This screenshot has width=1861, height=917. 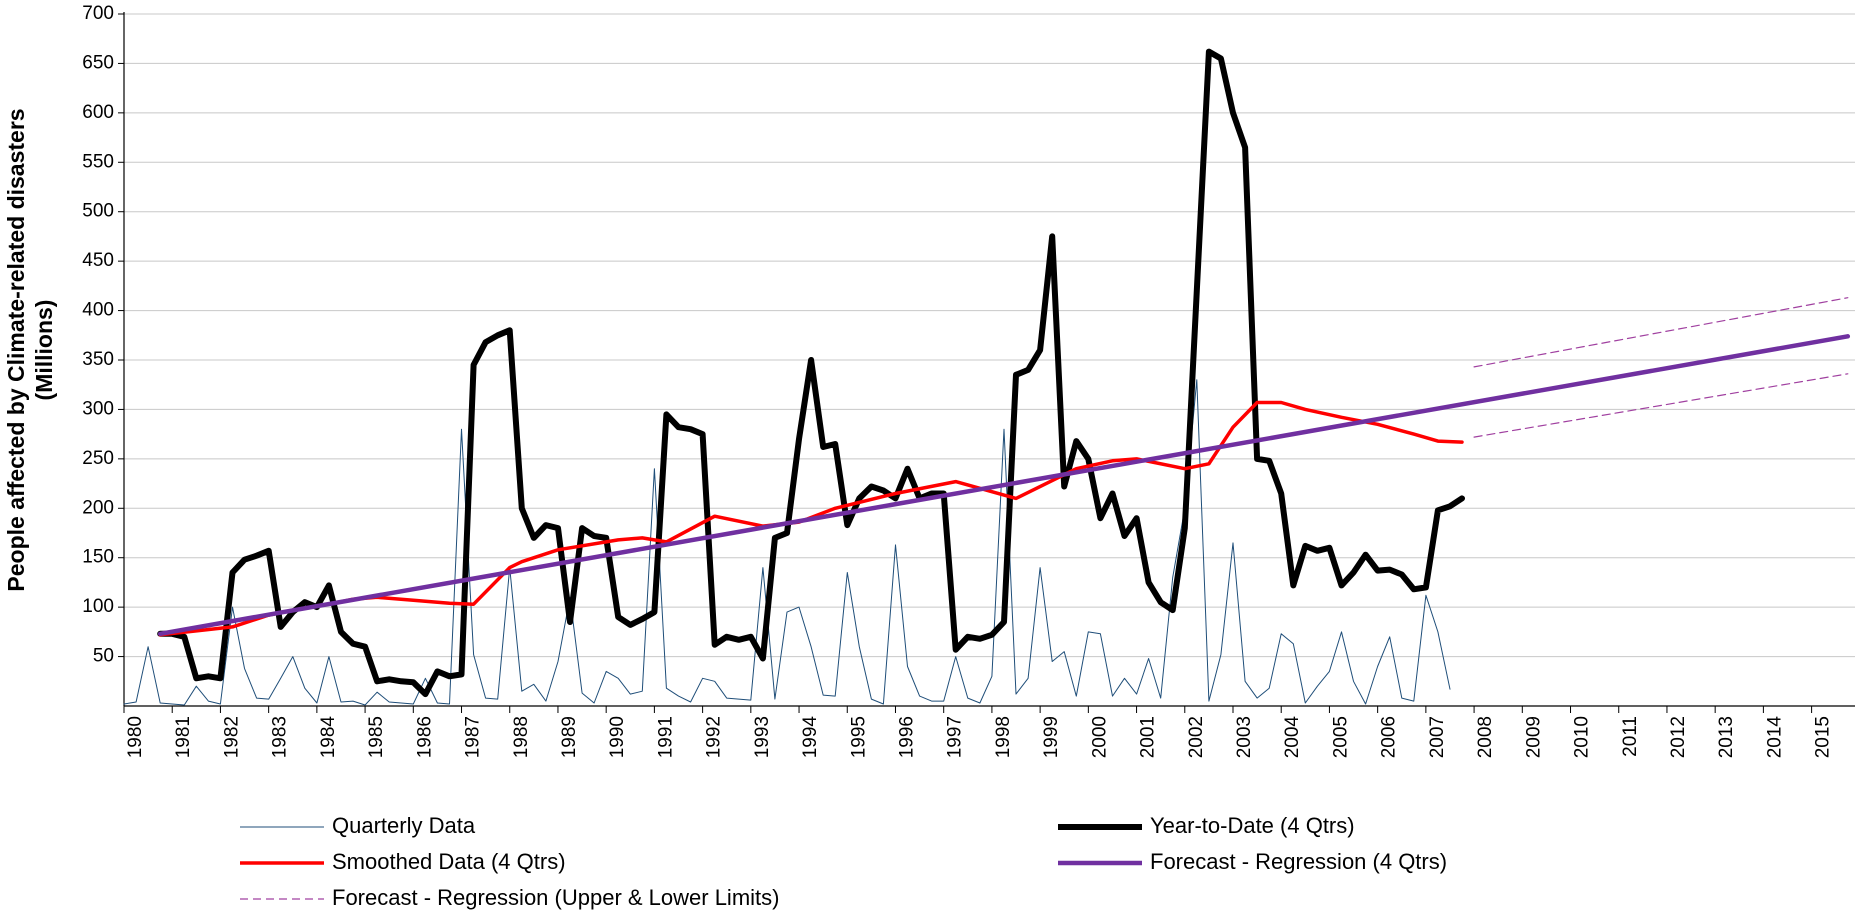 What do you see at coordinates (714, 737) in the screenshot?
I see `x-tick-label: 1992` at bounding box center [714, 737].